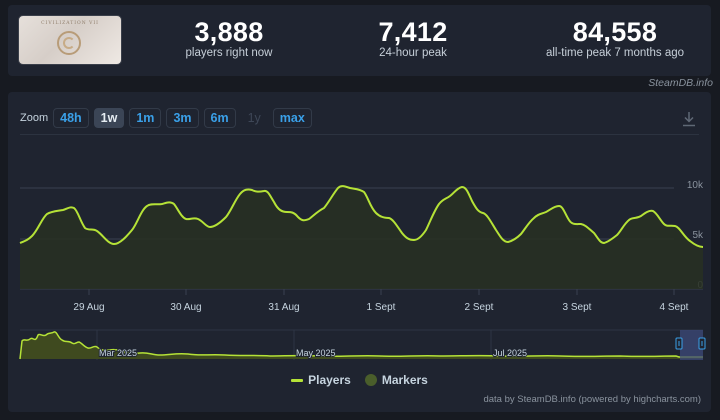 The height and width of the screenshot is (420, 720). What do you see at coordinates (292, 118) in the screenshot?
I see `zoom-max-button: max` at bounding box center [292, 118].